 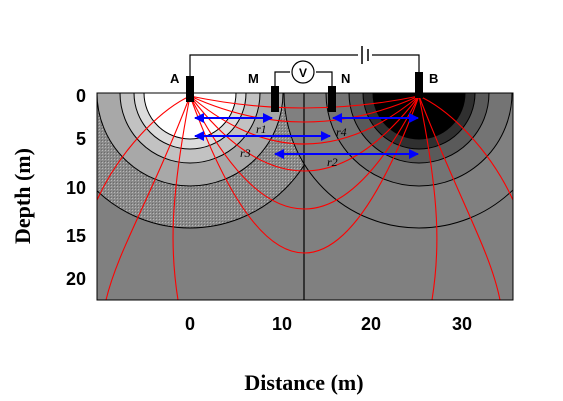 What do you see at coordinates (190, 89) in the screenshot?
I see `electrode-a` at bounding box center [190, 89].